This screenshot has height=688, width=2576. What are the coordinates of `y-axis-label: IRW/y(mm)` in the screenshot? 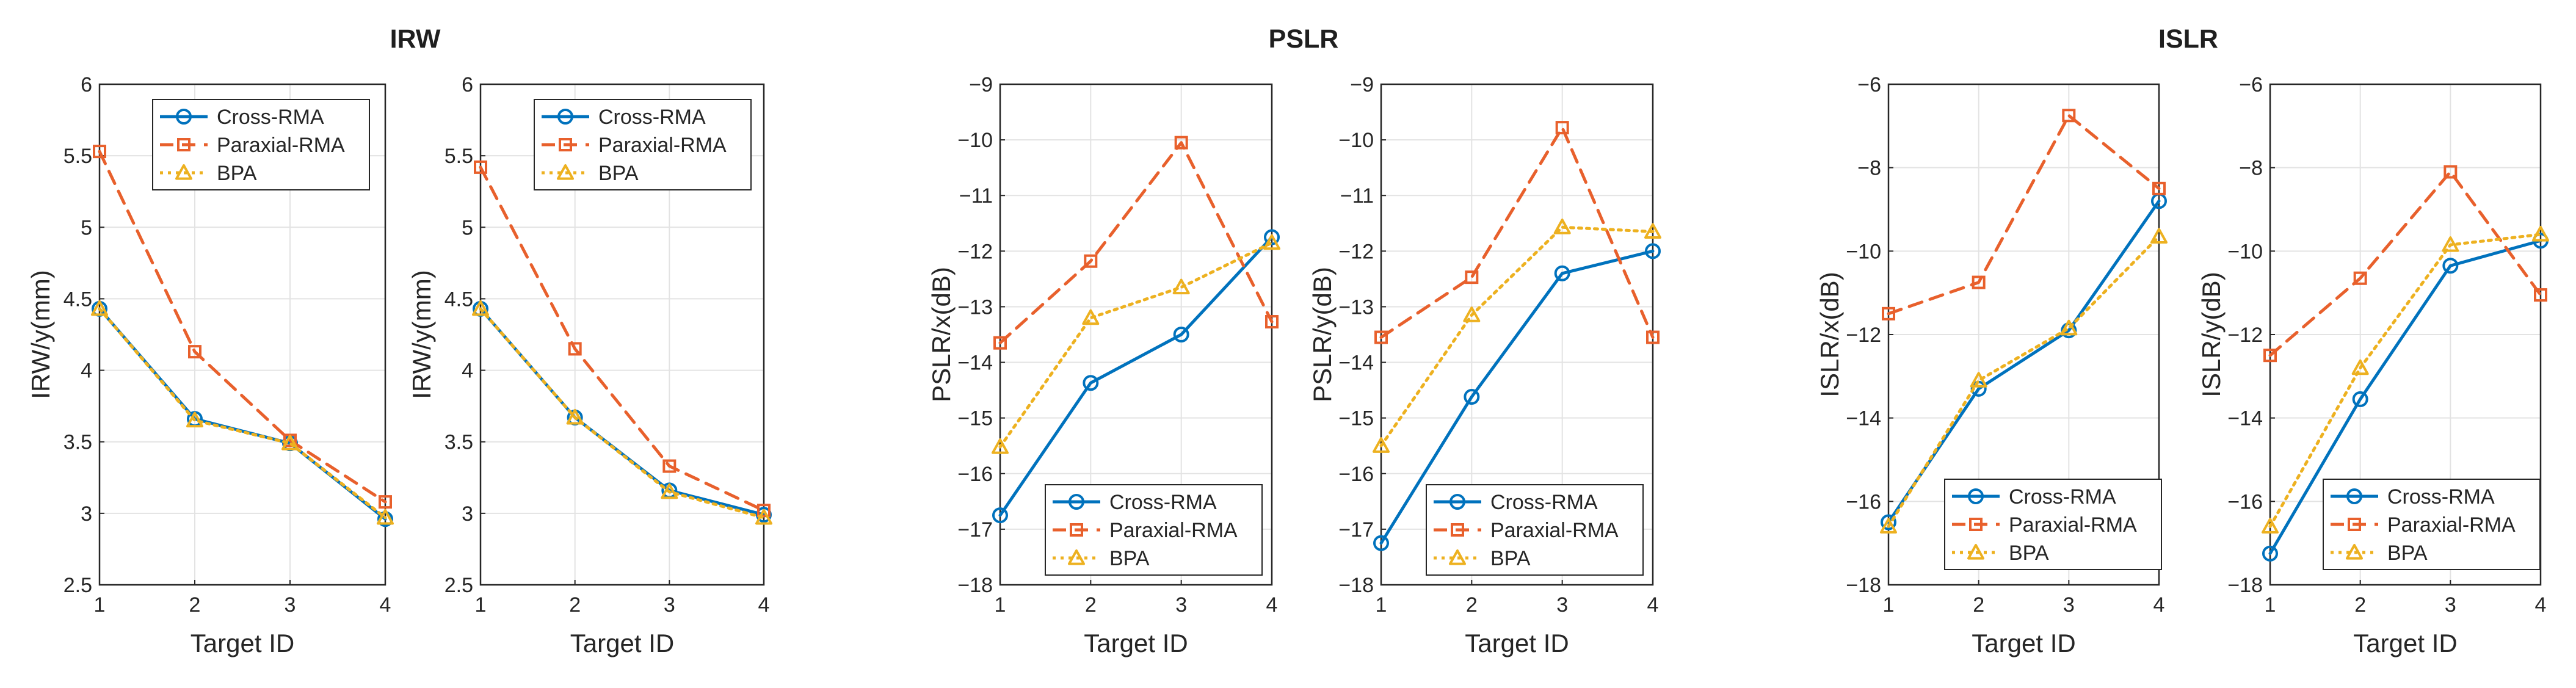 It's located at (40, 334).